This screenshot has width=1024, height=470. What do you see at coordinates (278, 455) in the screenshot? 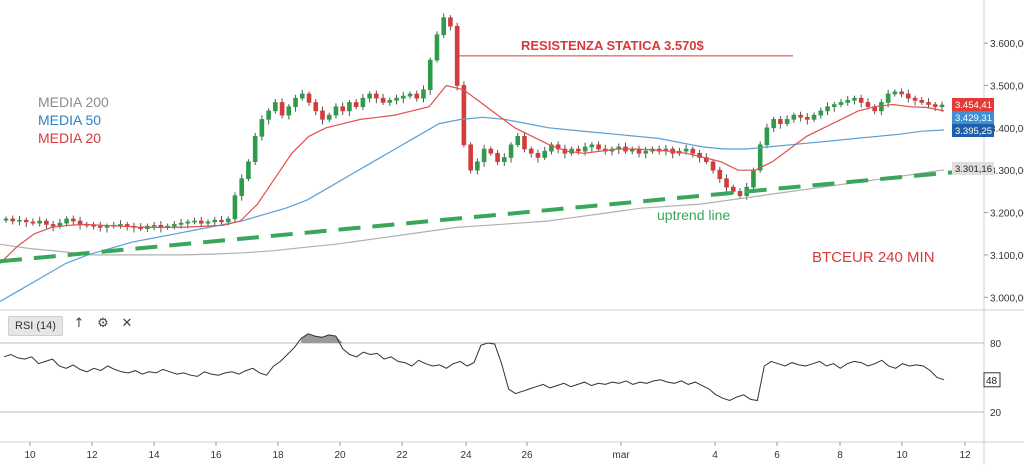
I see `x-tick-label: 18` at bounding box center [278, 455].